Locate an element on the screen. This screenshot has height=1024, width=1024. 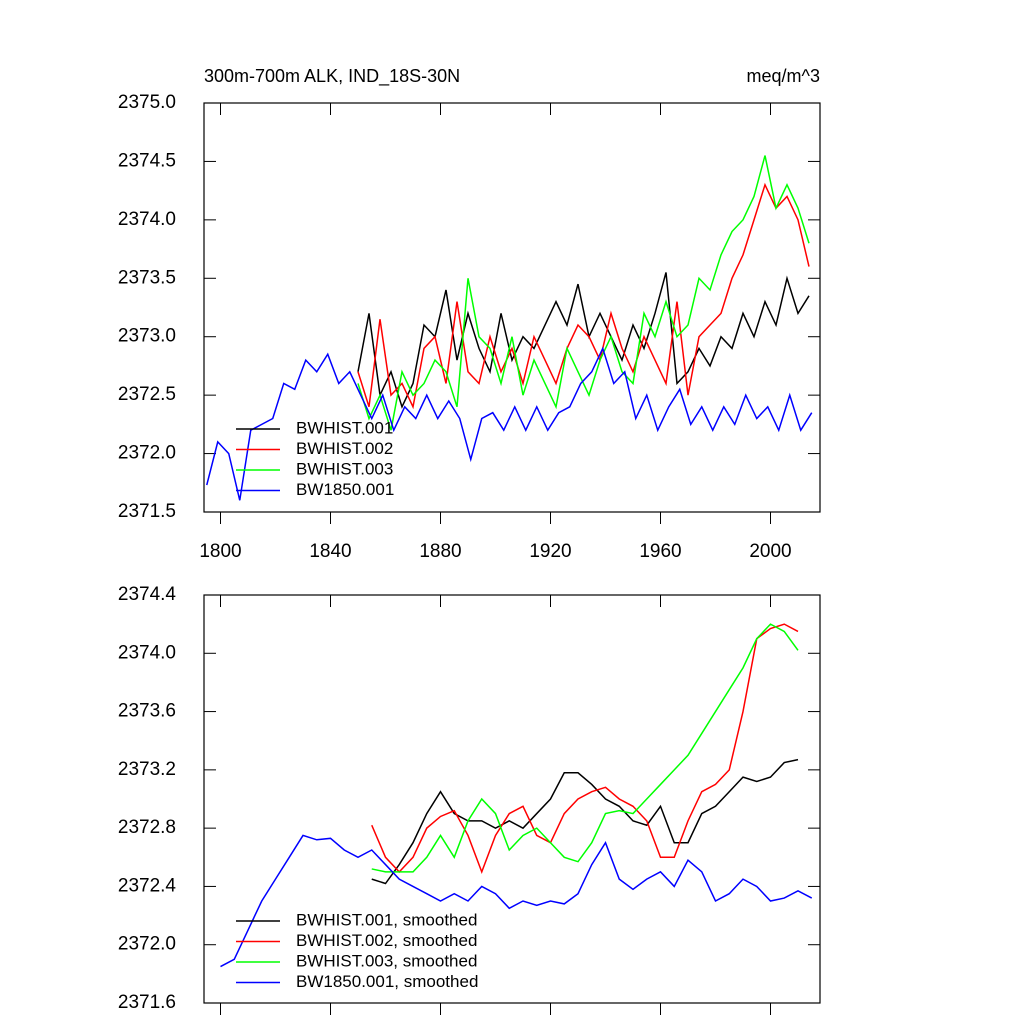
x-tick-label: 1920 is located at coordinates (550, 551).